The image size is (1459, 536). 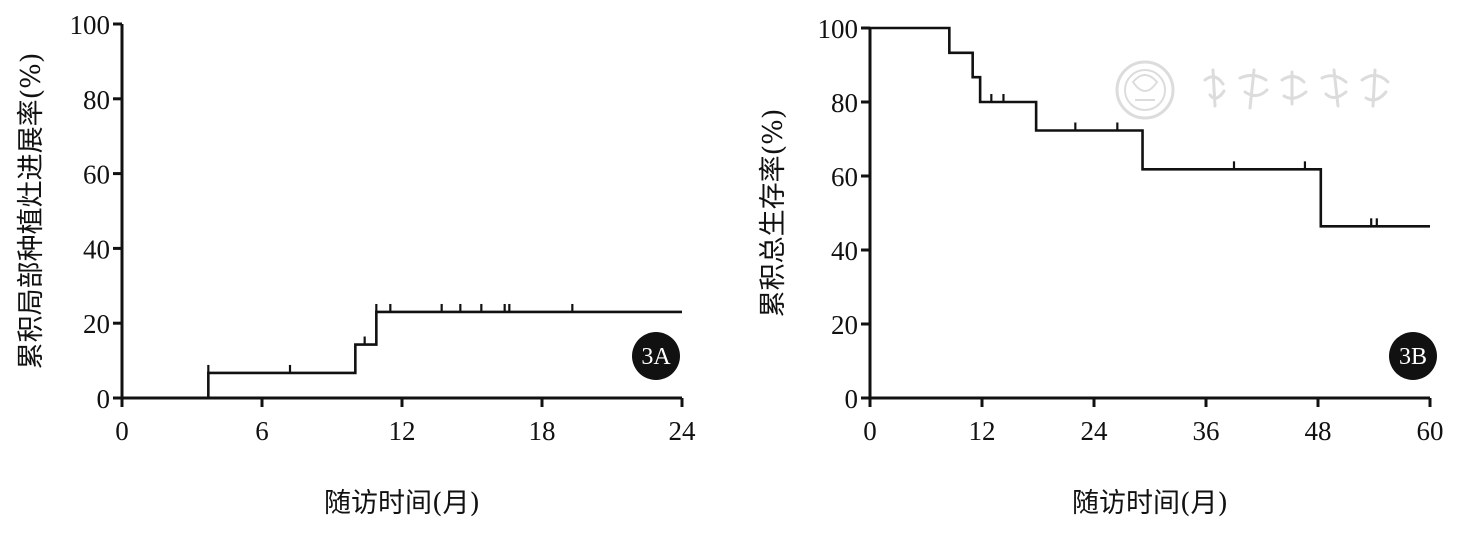 What do you see at coordinates (852, 399) in the screenshot?
I see `chart-b-y-tick-label: 0` at bounding box center [852, 399].